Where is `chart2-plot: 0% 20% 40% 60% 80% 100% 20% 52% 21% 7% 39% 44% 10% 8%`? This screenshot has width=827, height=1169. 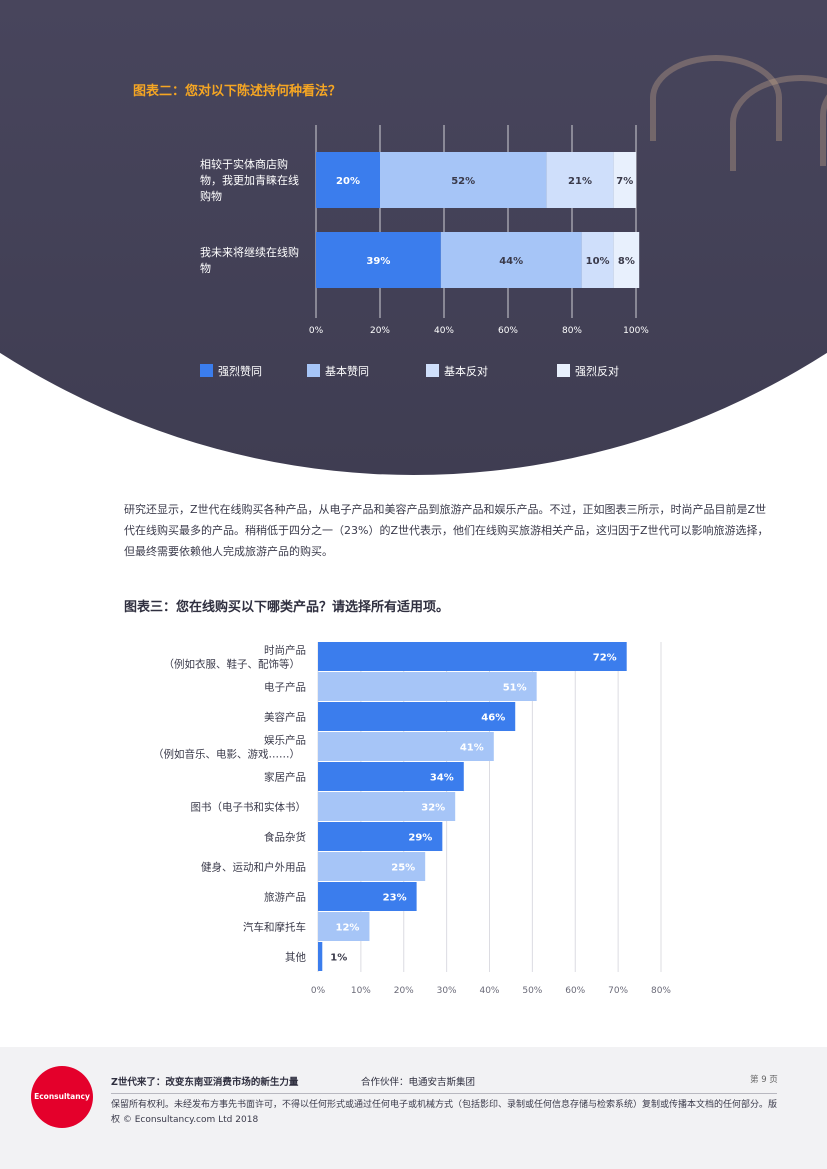 chart2-plot: 0% 20% 40% 60% 80% 100% 20% 52% 21% 7% 39% 44% 10% 8% is located at coordinates (479, 230).